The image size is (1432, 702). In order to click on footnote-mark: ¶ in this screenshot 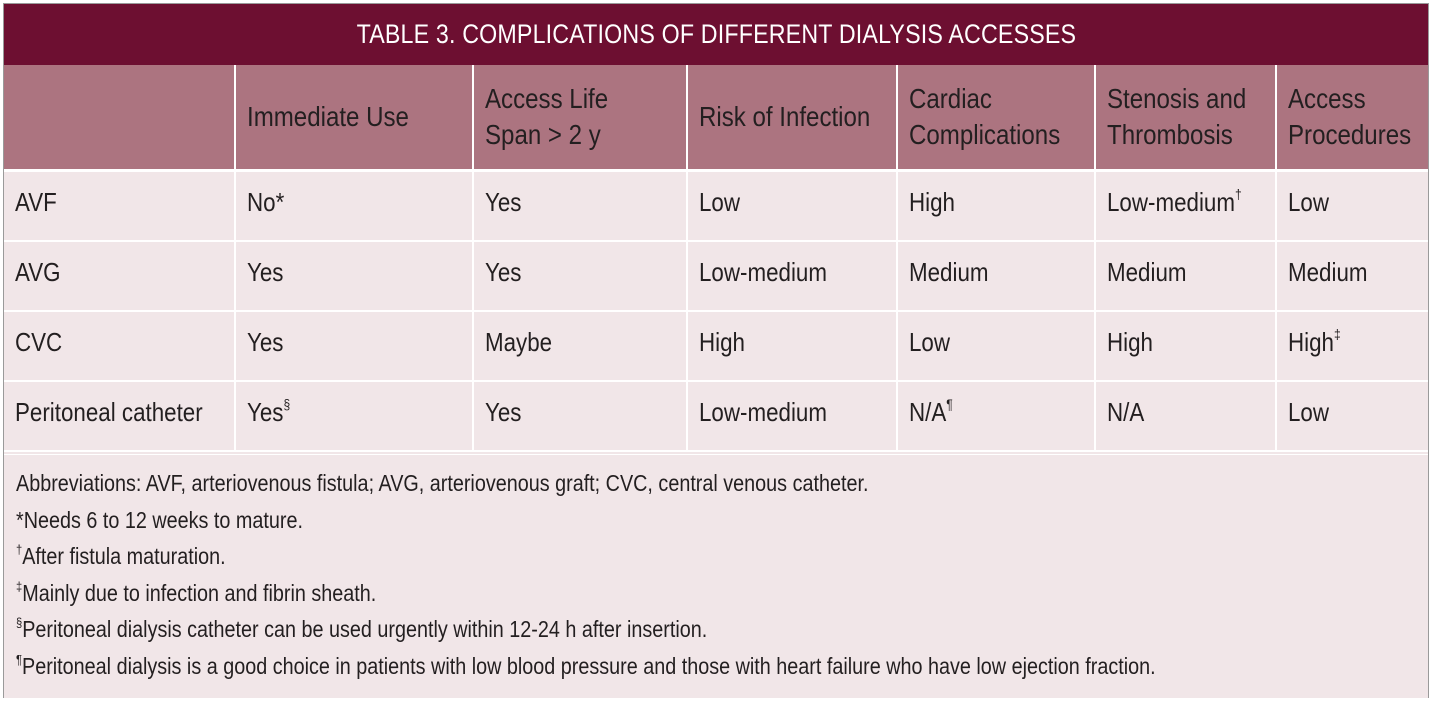, I will do `click(949, 403)`.